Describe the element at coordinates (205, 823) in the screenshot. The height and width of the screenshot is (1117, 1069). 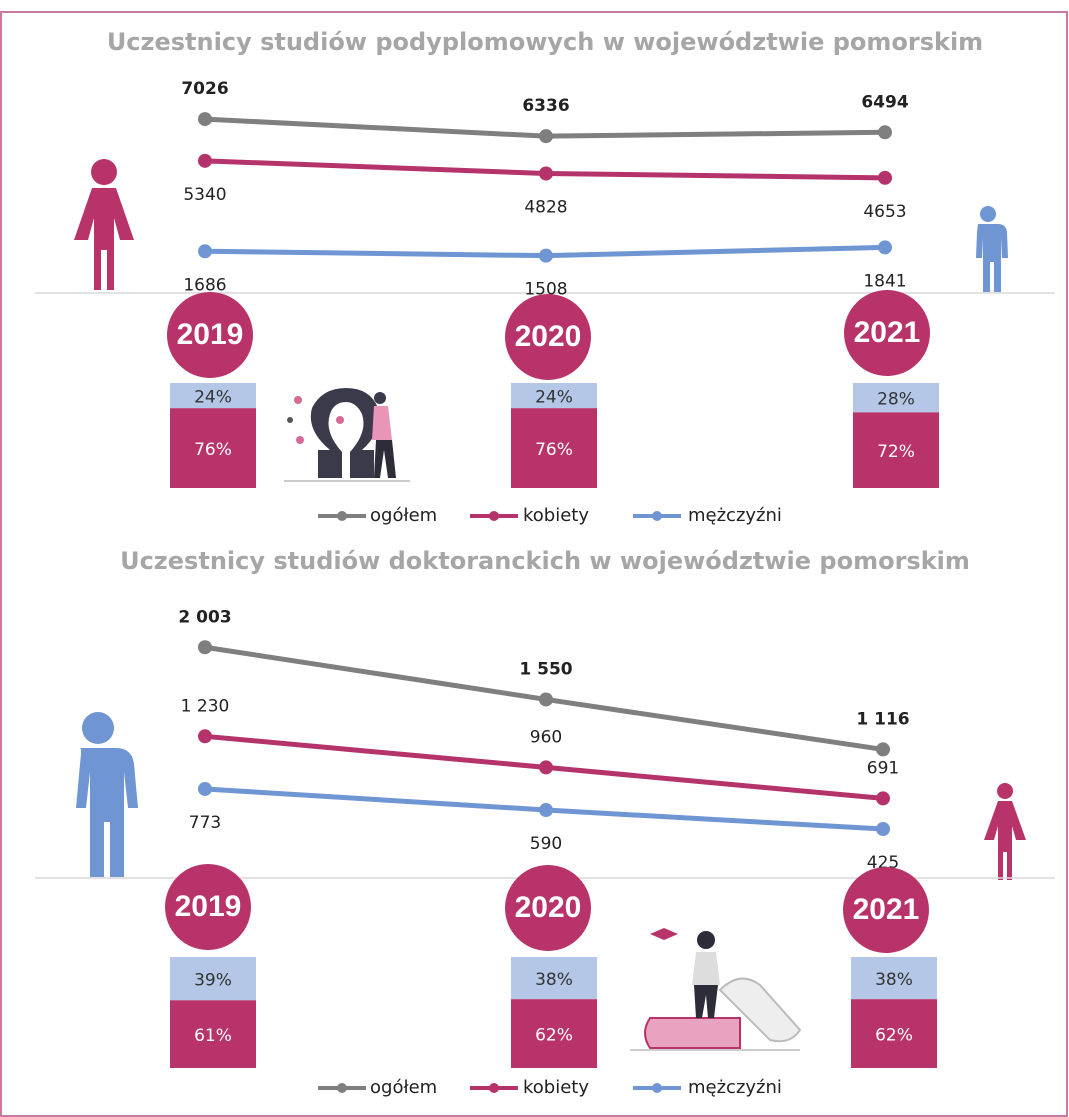
I see `value-label: 773` at that location.